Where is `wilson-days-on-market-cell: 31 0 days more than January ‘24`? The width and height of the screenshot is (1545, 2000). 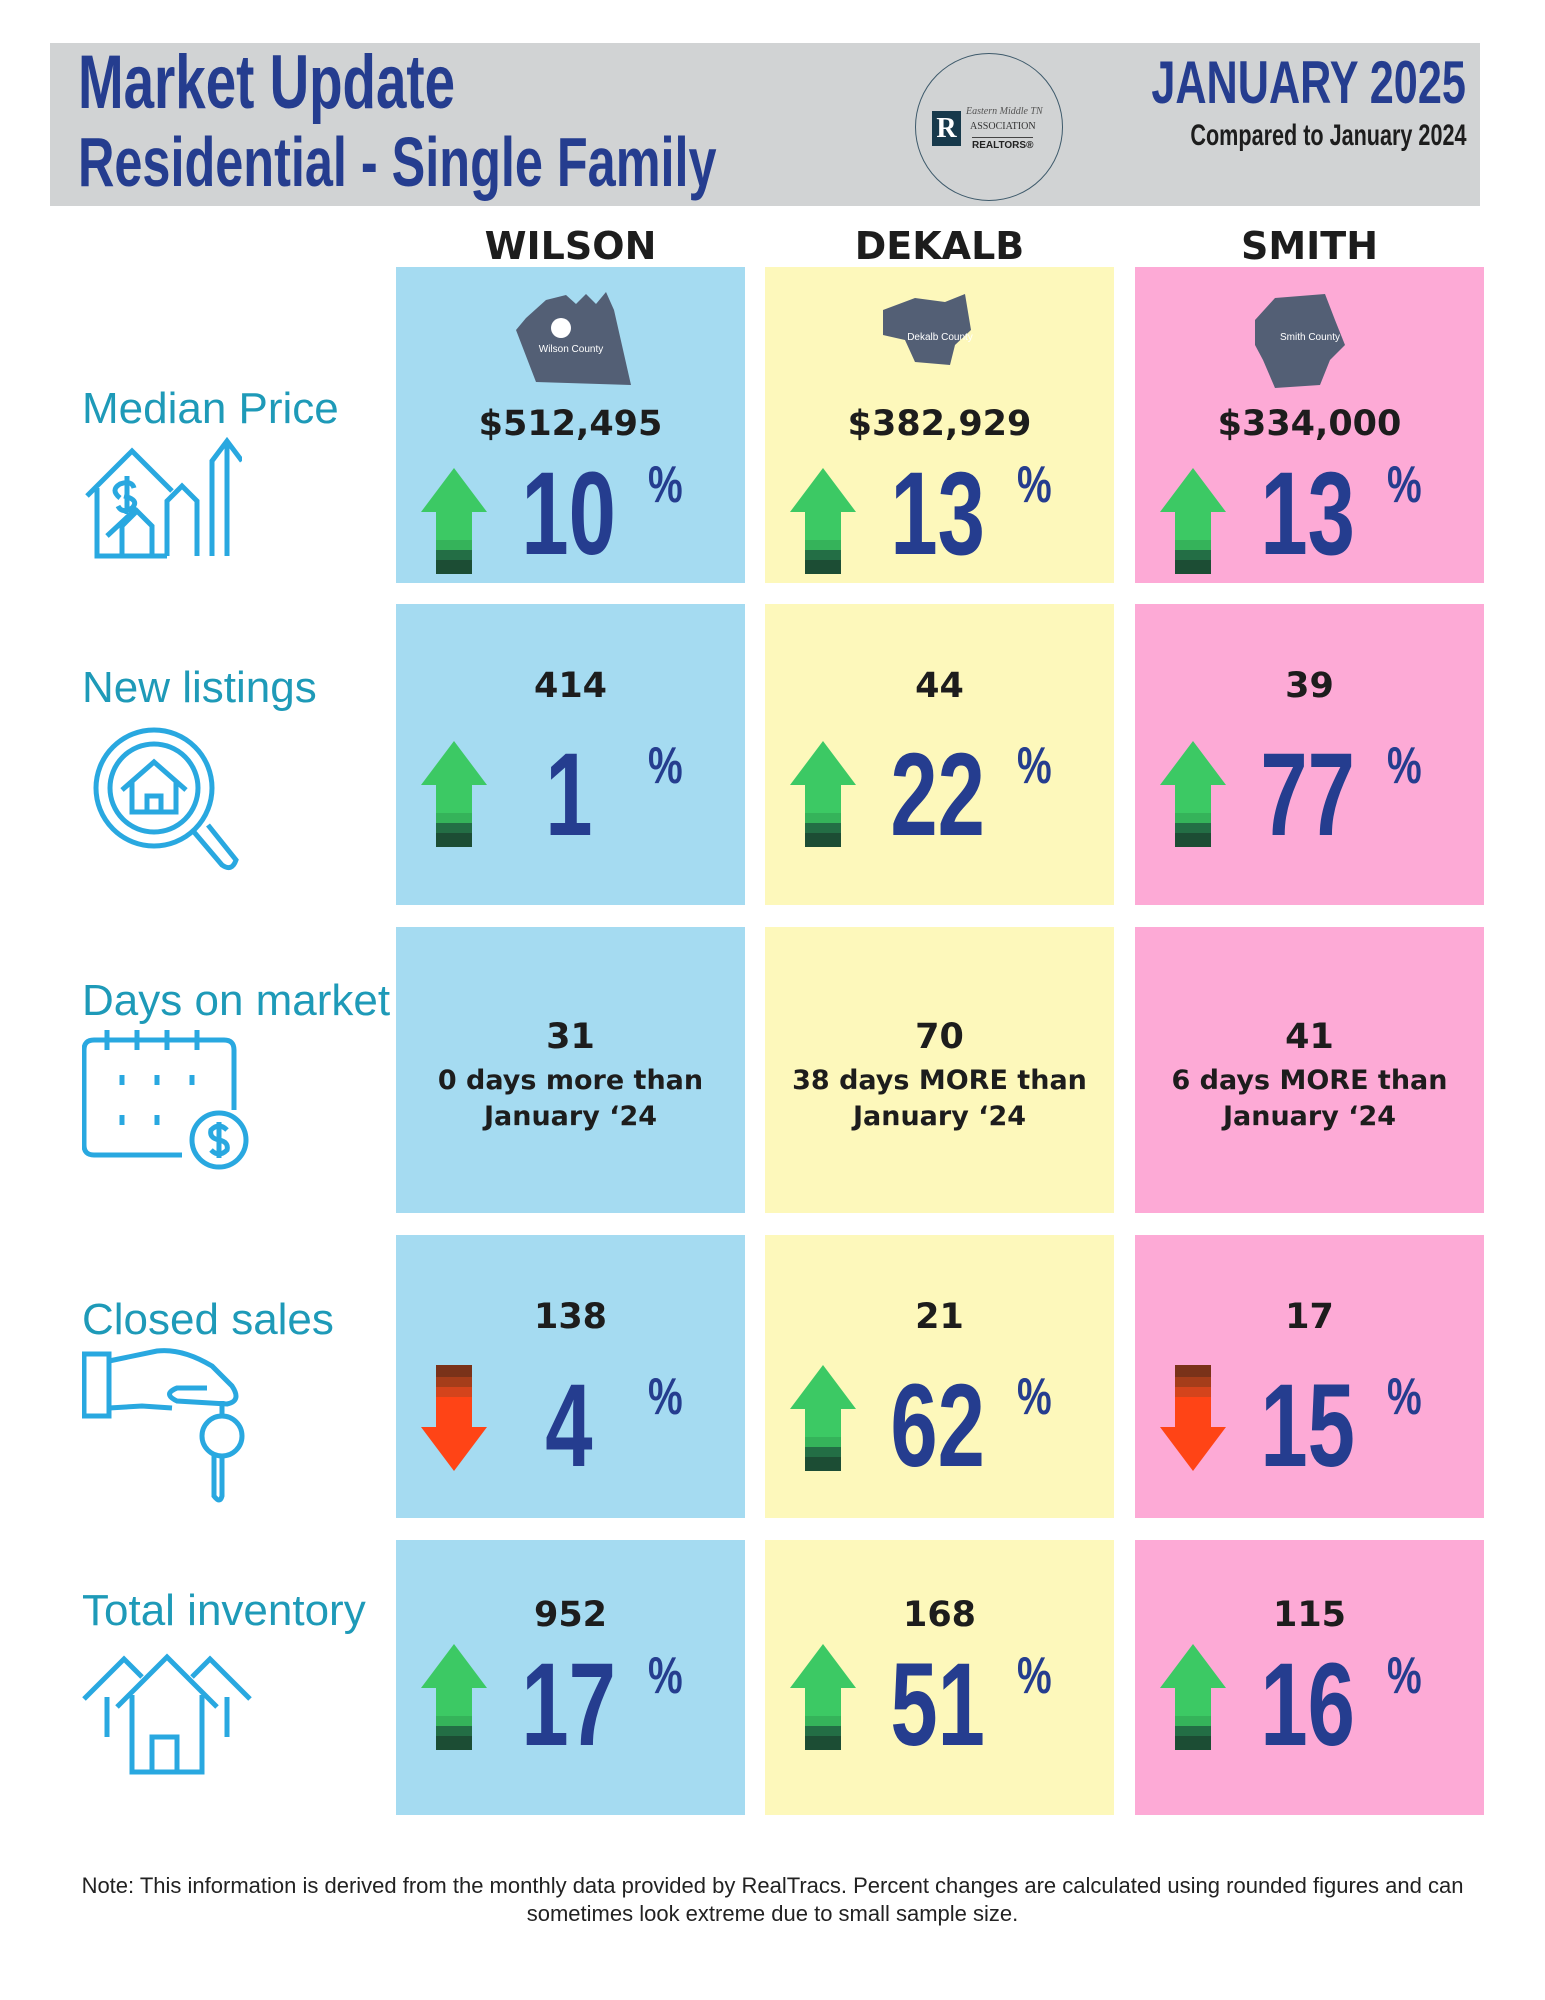 wilson-days-on-market-cell: 31 0 days more than January ‘24 is located at coordinates (570, 1070).